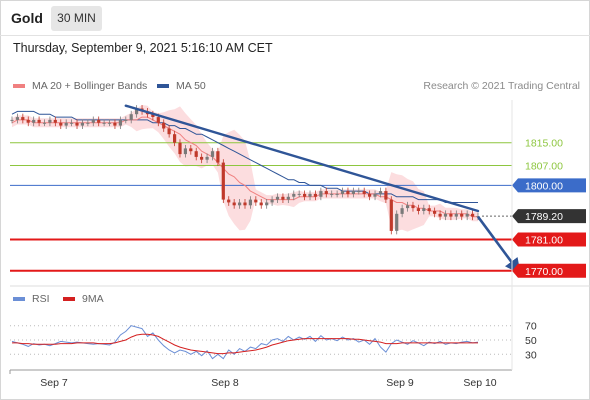 This screenshot has height=400, width=590. I want to click on legend-rsi-ma-label: 9MA, so click(93, 299).